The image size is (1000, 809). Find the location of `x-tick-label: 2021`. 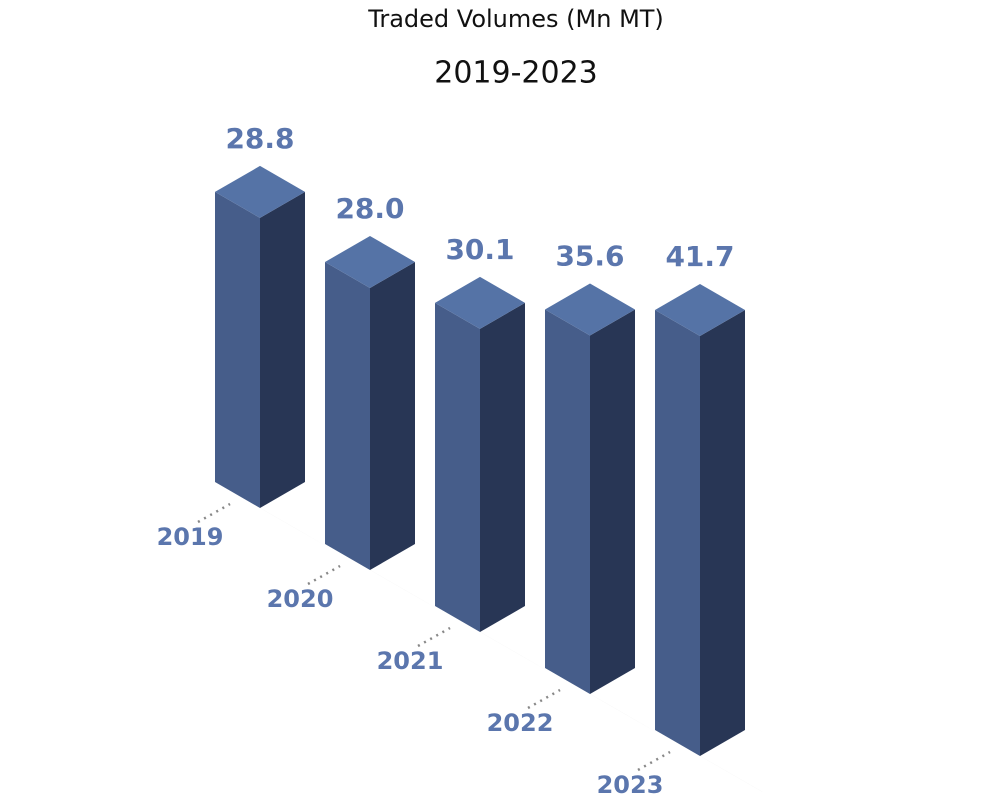

x-tick-label: 2021 is located at coordinates (410, 661).